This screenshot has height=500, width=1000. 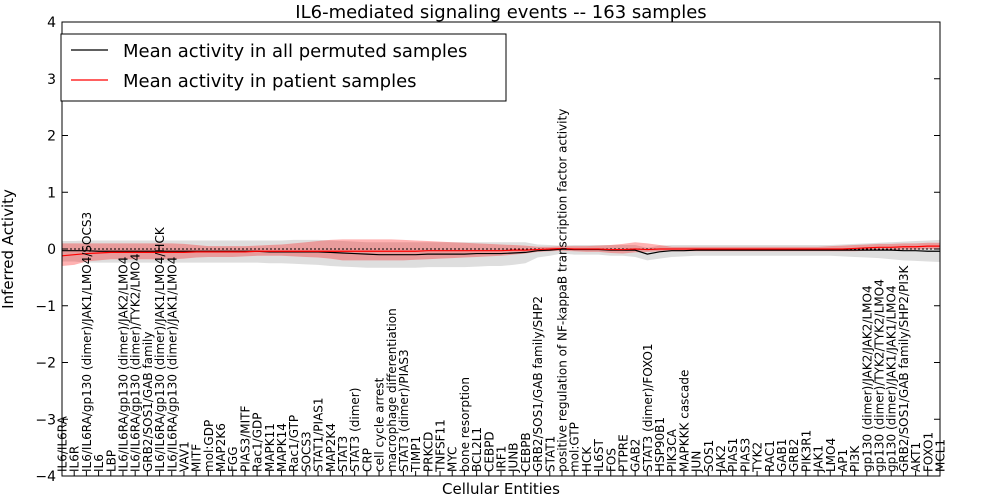 What do you see at coordinates (941, 455) in the screenshot?
I see `category-label: MCL1` at bounding box center [941, 455].